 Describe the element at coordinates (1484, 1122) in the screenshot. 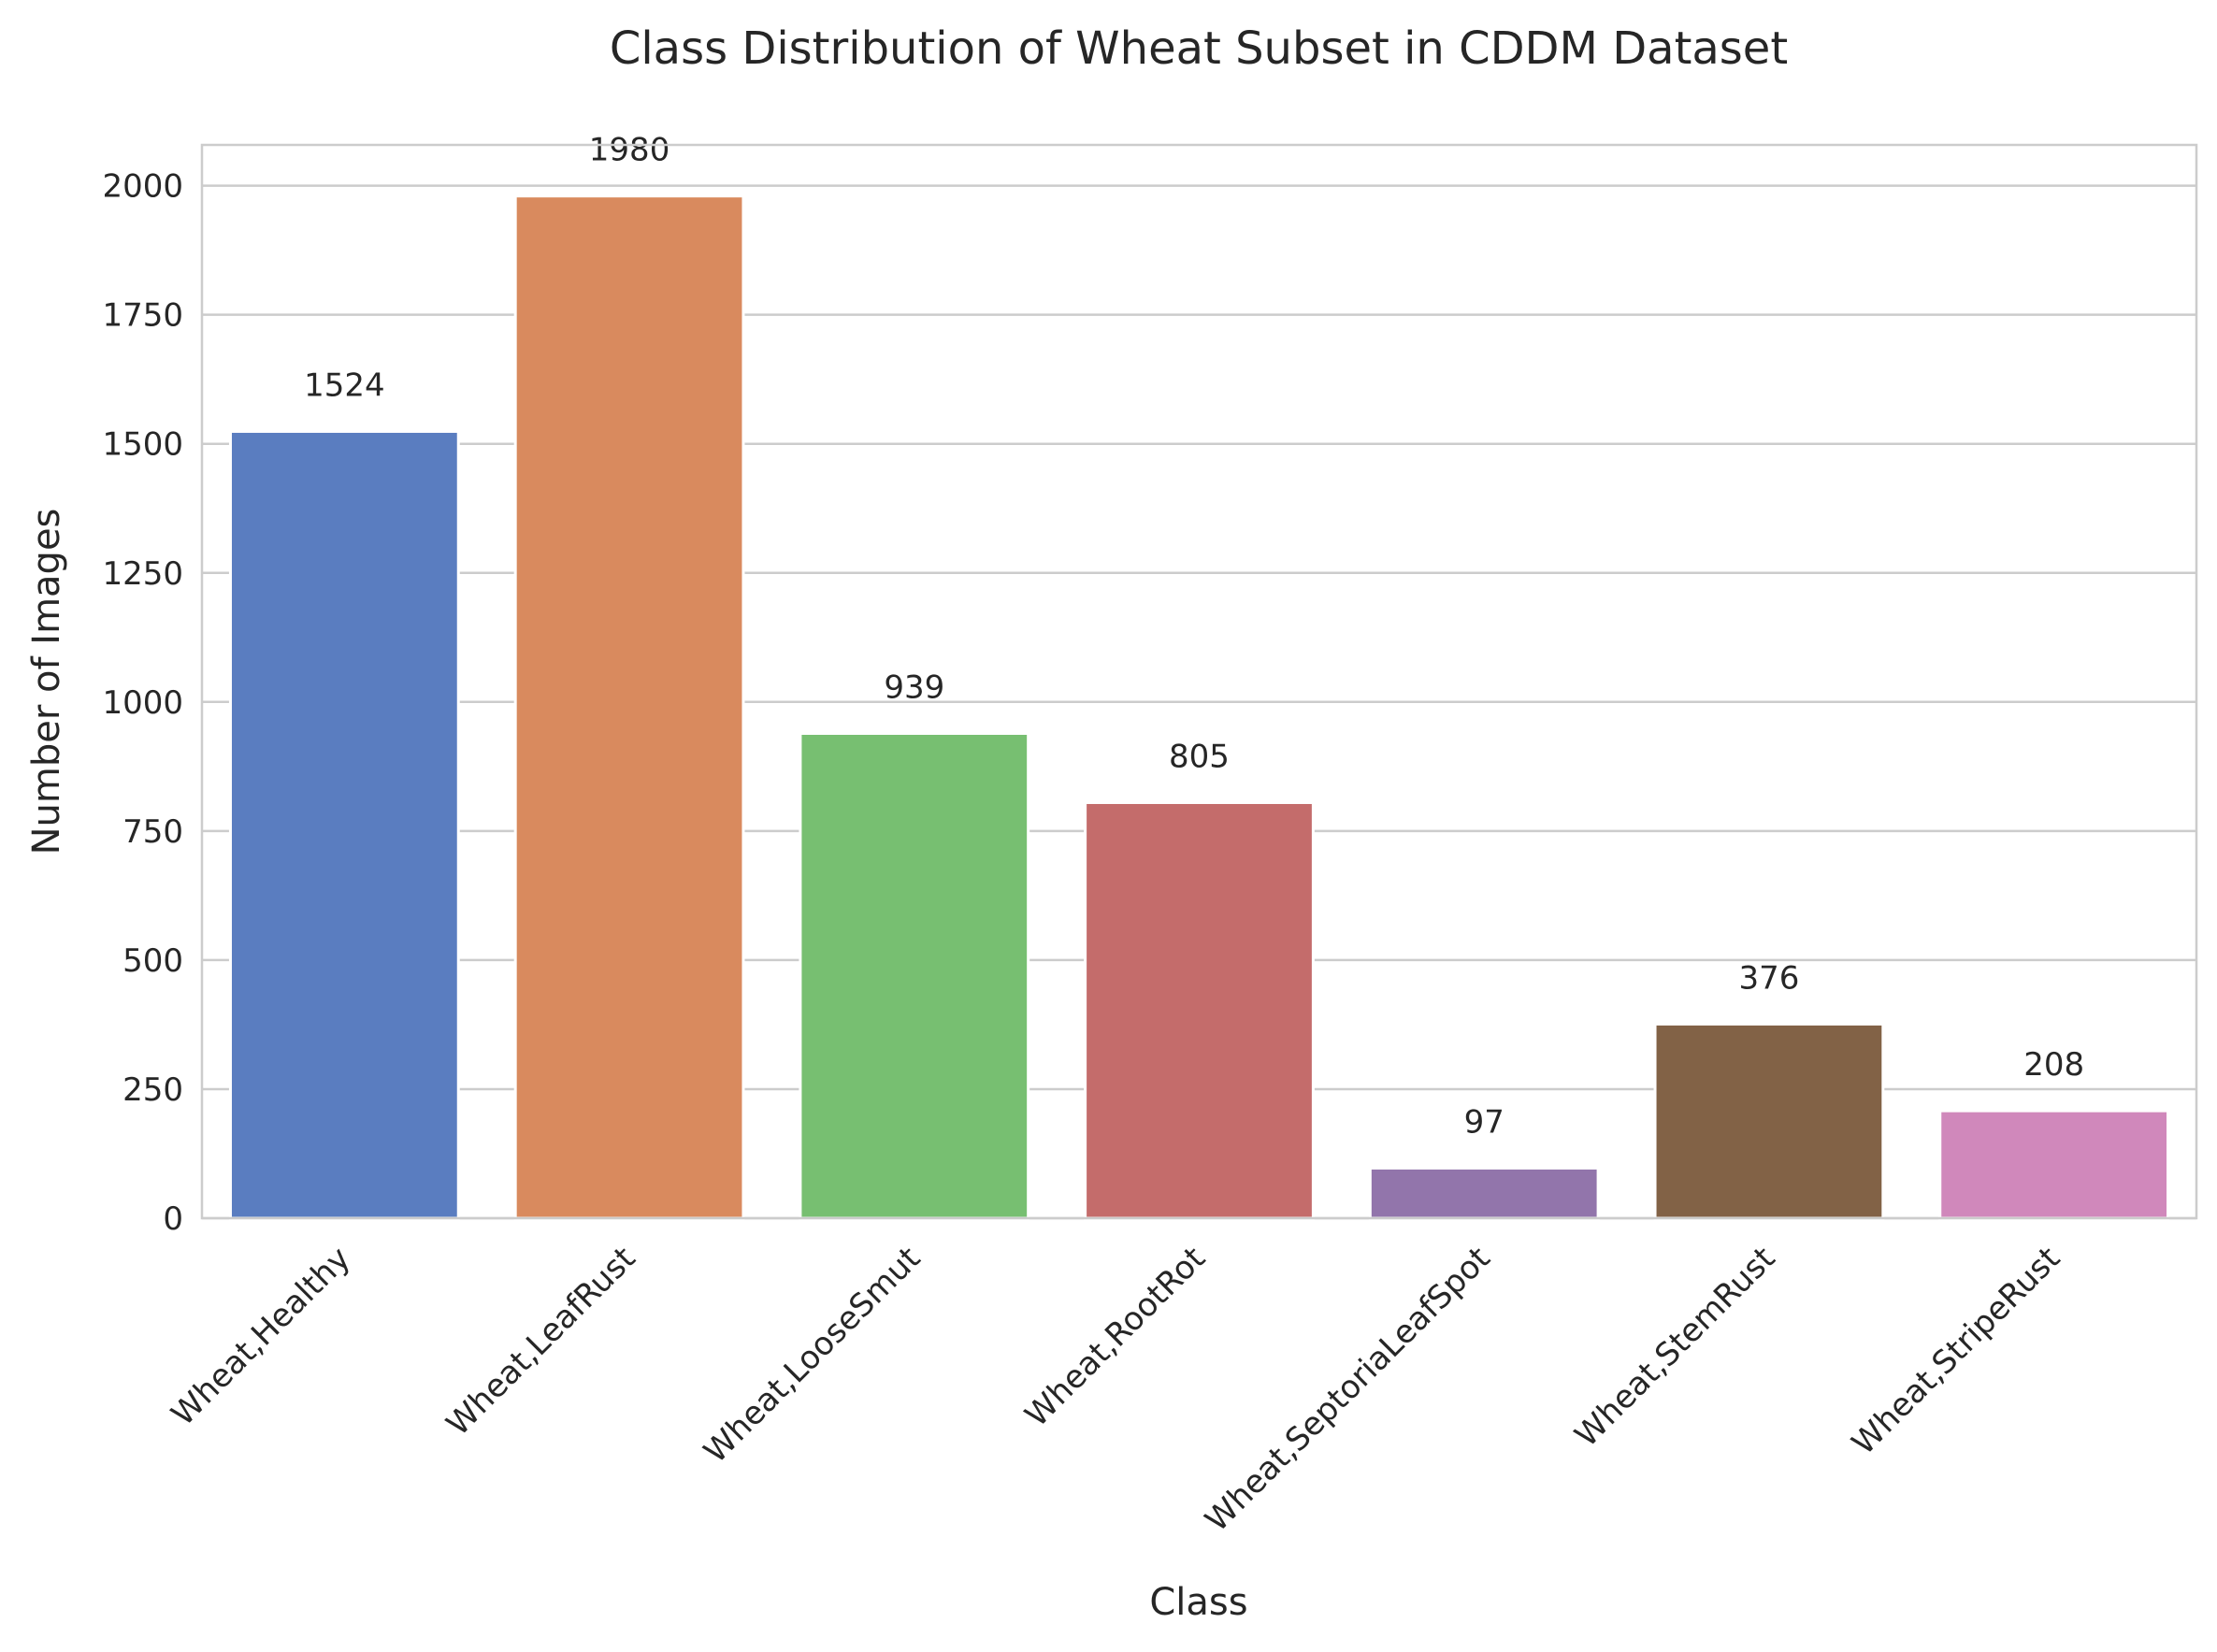

I see `data-label: 97` at that location.